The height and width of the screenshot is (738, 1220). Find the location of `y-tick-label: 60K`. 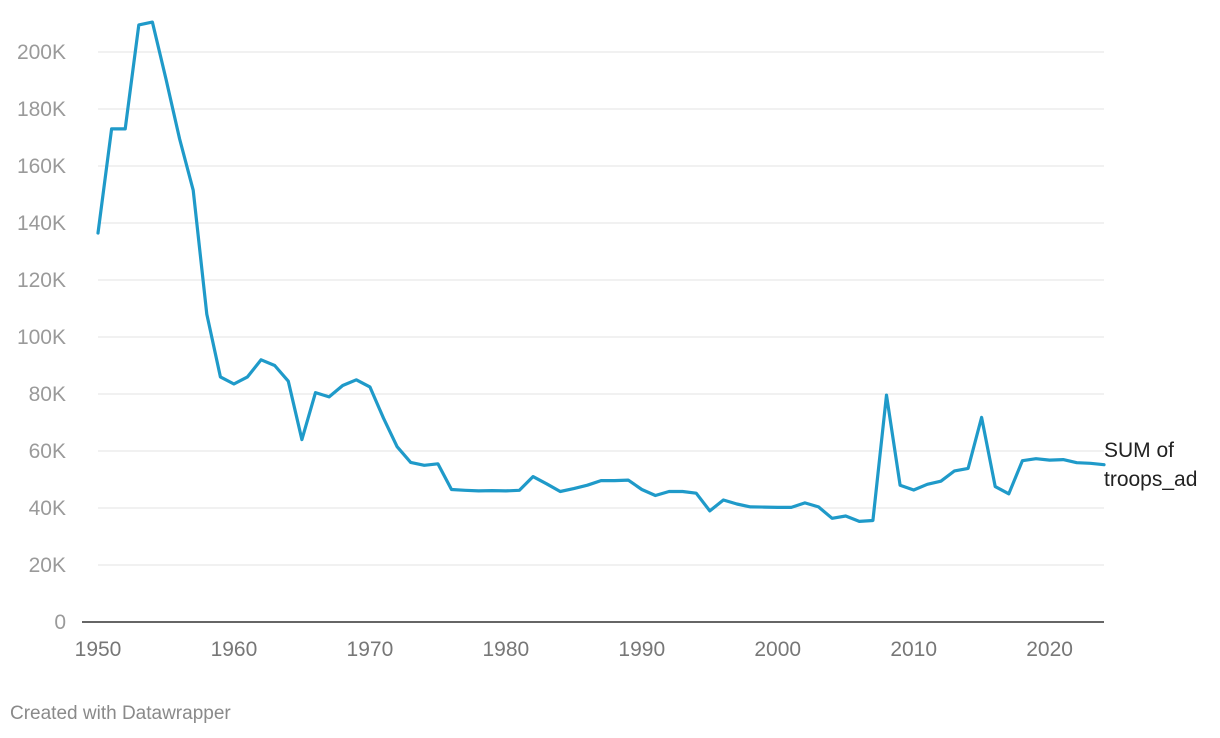

y-tick-label: 60K is located at coordinates (47, 451).